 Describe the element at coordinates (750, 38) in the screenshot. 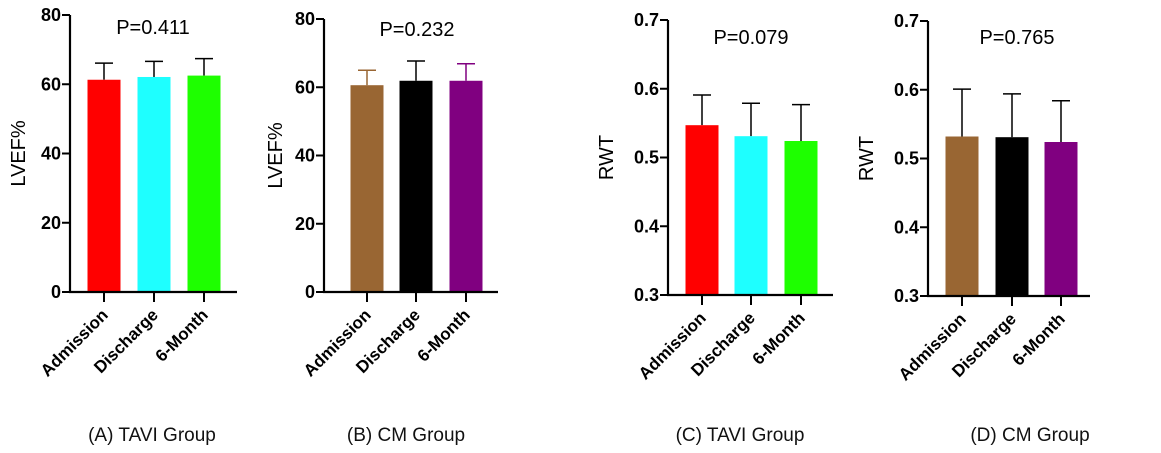

I see `p-value-annotation: P=0.079` at that location.